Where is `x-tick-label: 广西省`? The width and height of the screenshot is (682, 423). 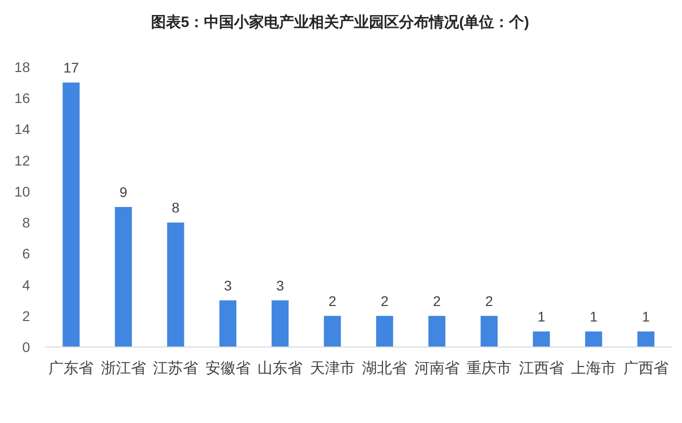
x-tick-label: 广西省 is located at coordinates (645, 368).